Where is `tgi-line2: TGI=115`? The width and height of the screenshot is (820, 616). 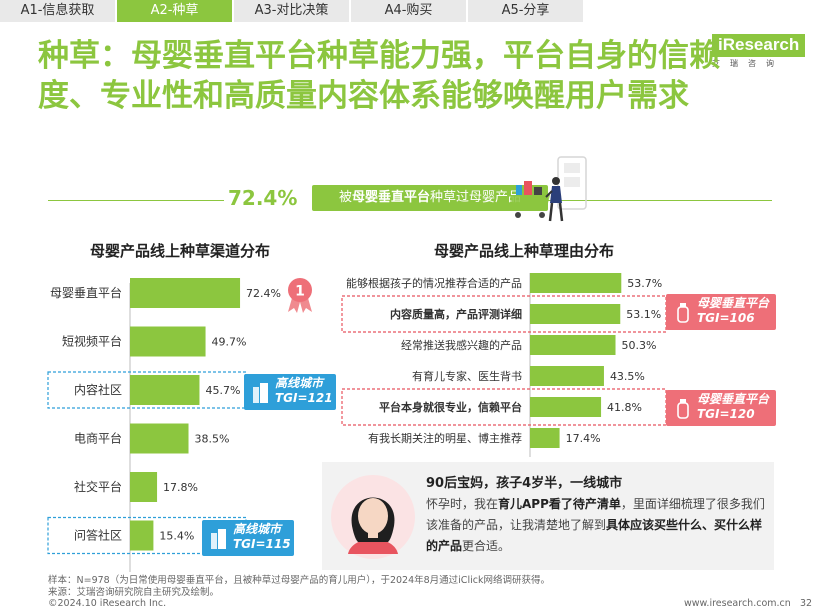
tgi-line2: TGI=115 is located at coordinates (262, 544).